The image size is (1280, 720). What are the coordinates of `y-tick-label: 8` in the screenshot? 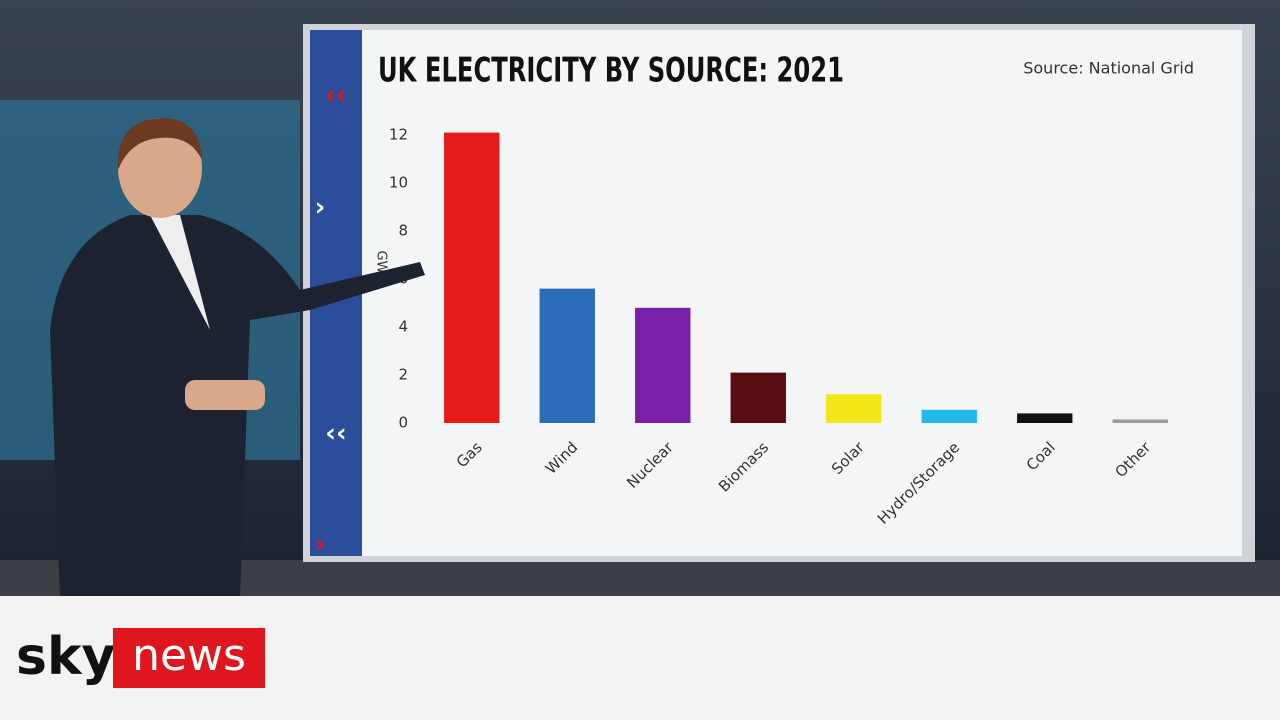 It's located at (403, 231).